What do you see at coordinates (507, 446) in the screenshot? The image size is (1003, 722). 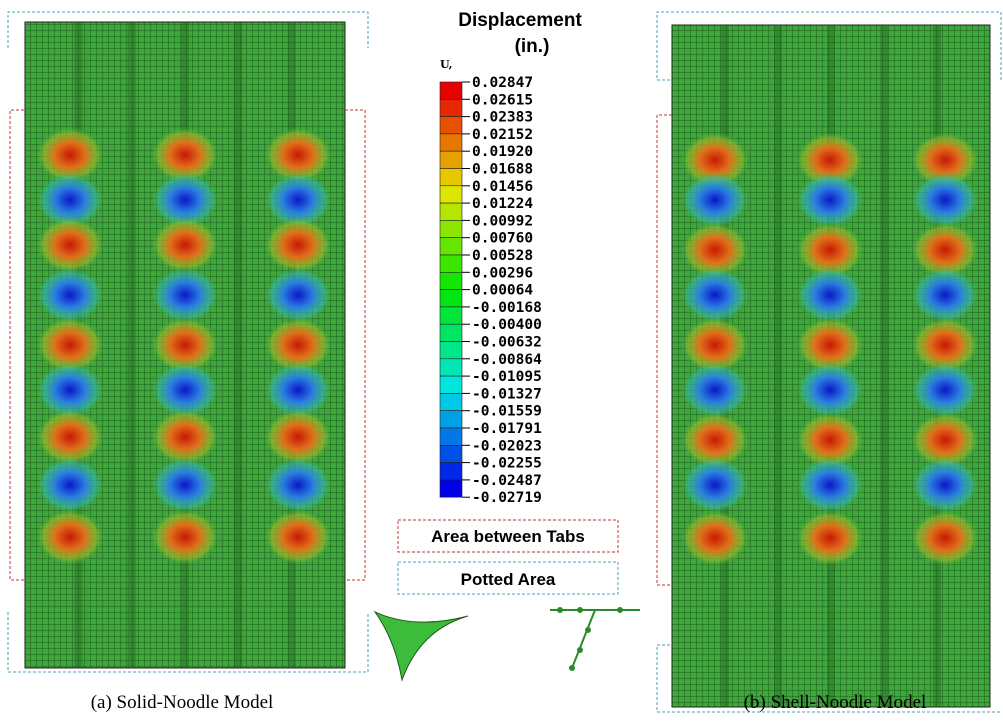 I see `legend-label: -0.02023` at bounding box center [507, 446].